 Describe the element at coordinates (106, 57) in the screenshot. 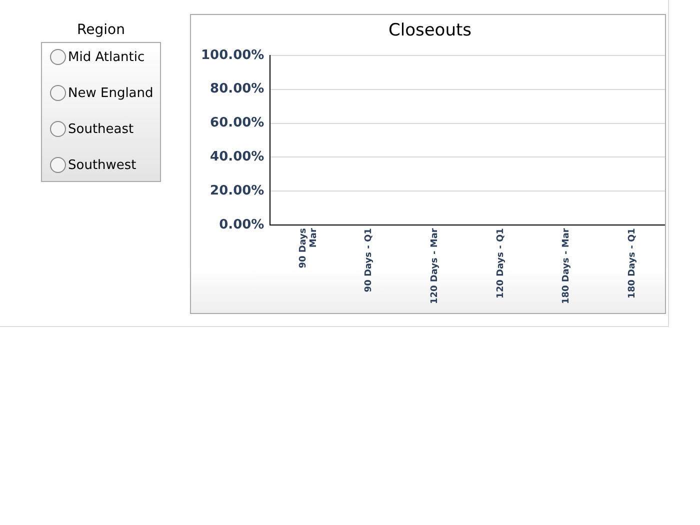

I see `text: Mid Atlantic` at that location.